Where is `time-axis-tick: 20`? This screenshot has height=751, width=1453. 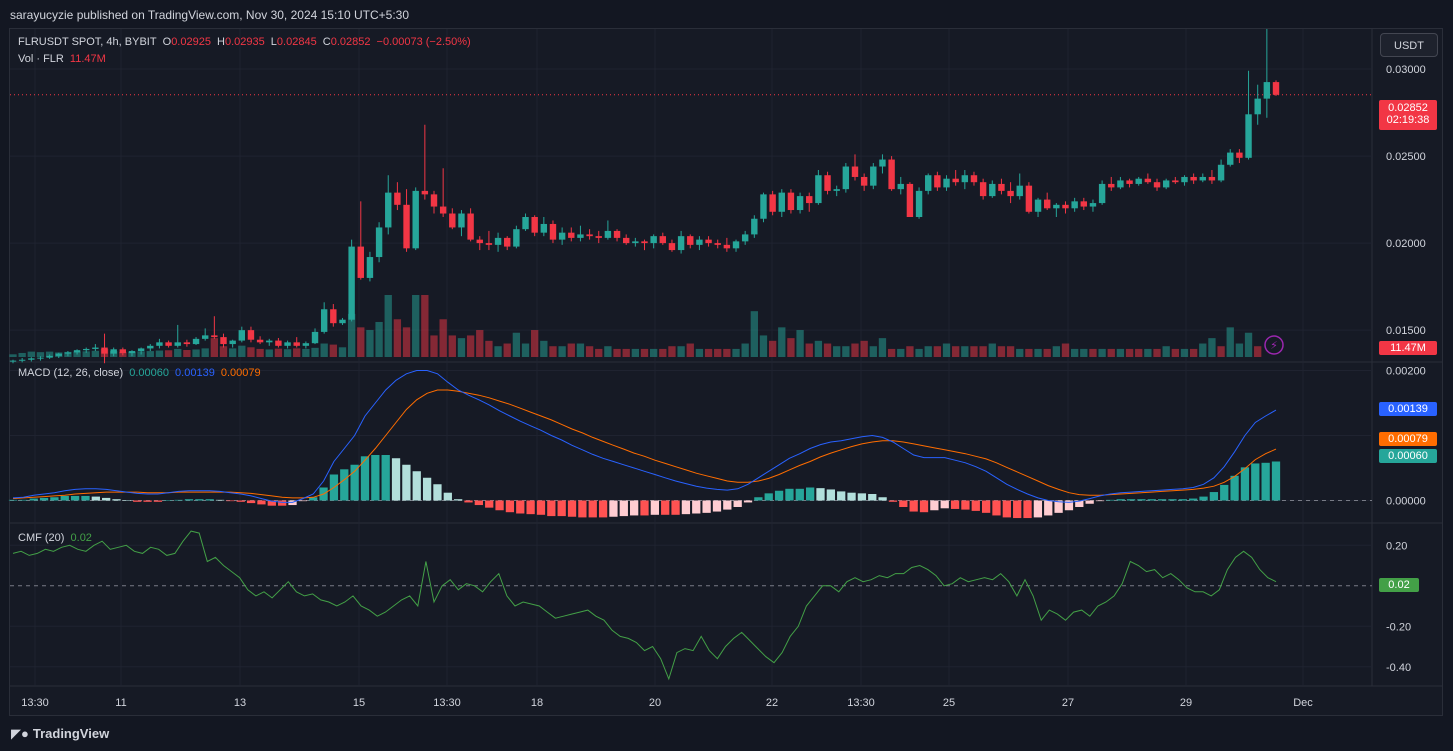
time-axis-tick: 20 is located at coordinates (655, 703).